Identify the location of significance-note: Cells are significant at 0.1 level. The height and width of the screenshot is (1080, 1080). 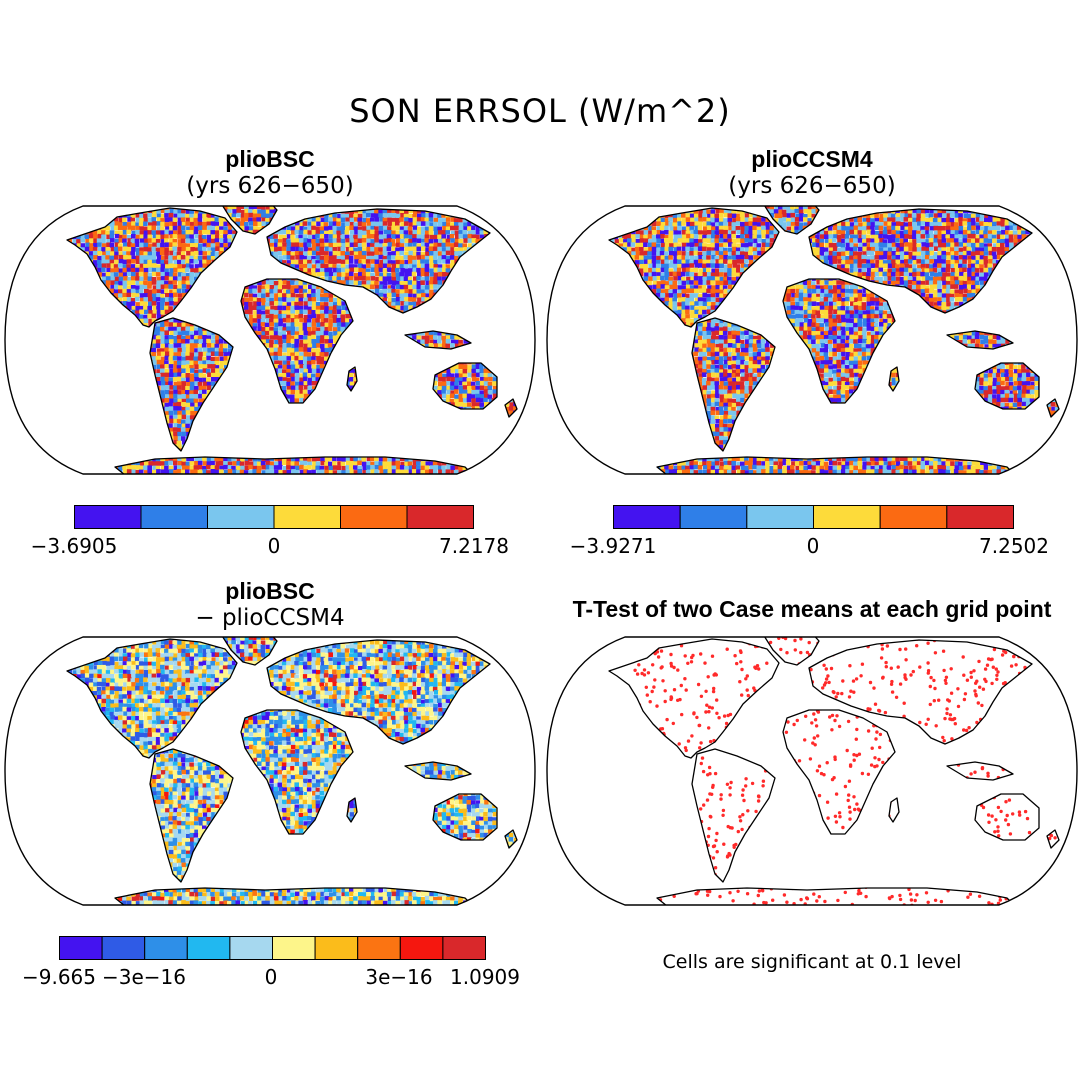
(812, 962).